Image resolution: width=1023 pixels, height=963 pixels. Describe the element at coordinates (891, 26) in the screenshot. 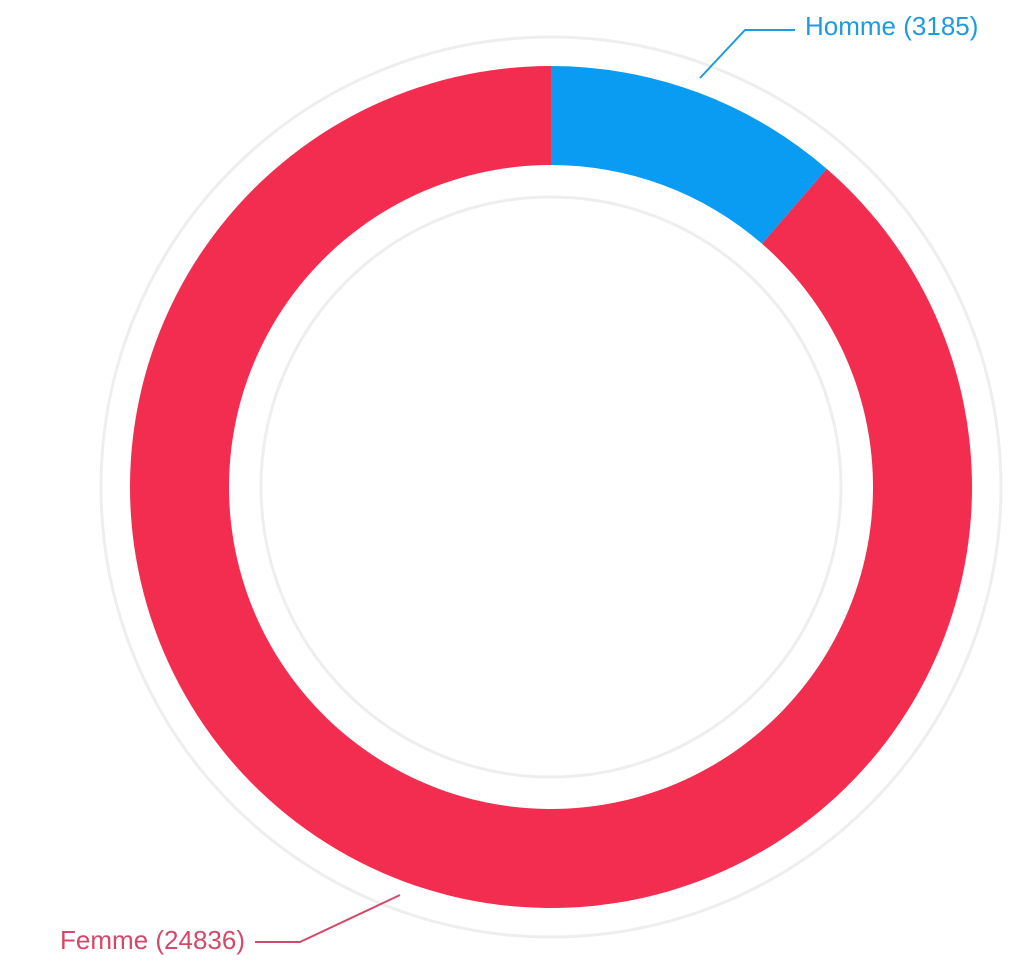

I see `data-label: Homme (3185)` at that location.